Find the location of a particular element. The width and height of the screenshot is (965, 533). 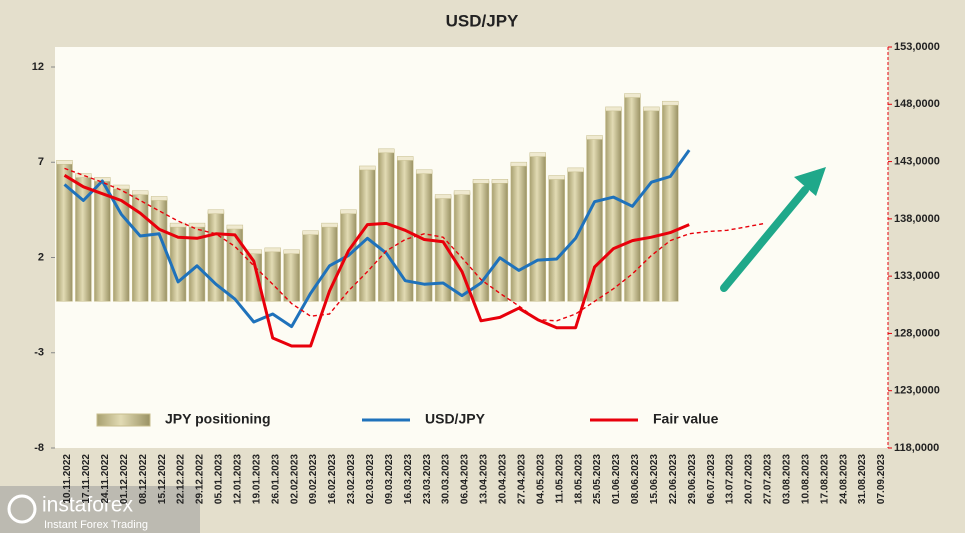

x-tick-label: 20.07.2023 is located at coordinates (749, 479).